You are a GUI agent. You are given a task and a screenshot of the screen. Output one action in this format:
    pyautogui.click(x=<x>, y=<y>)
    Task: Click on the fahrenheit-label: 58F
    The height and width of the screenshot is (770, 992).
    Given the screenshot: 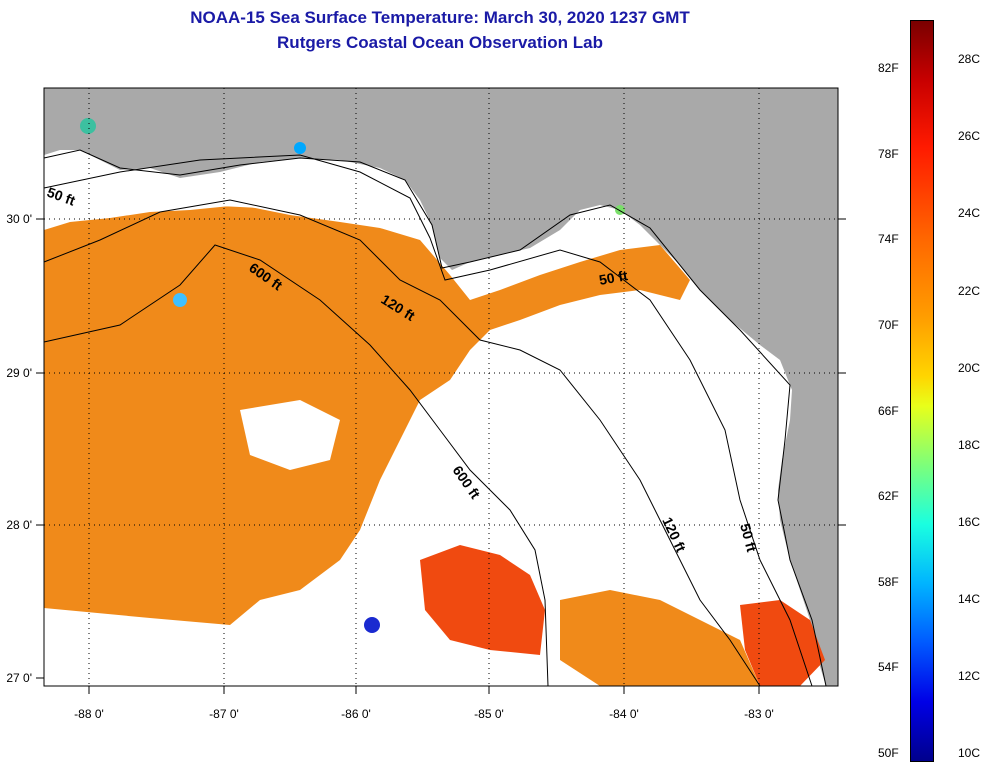 What is the action you would take?
    pyautogui.click(x=888, y=582)
    